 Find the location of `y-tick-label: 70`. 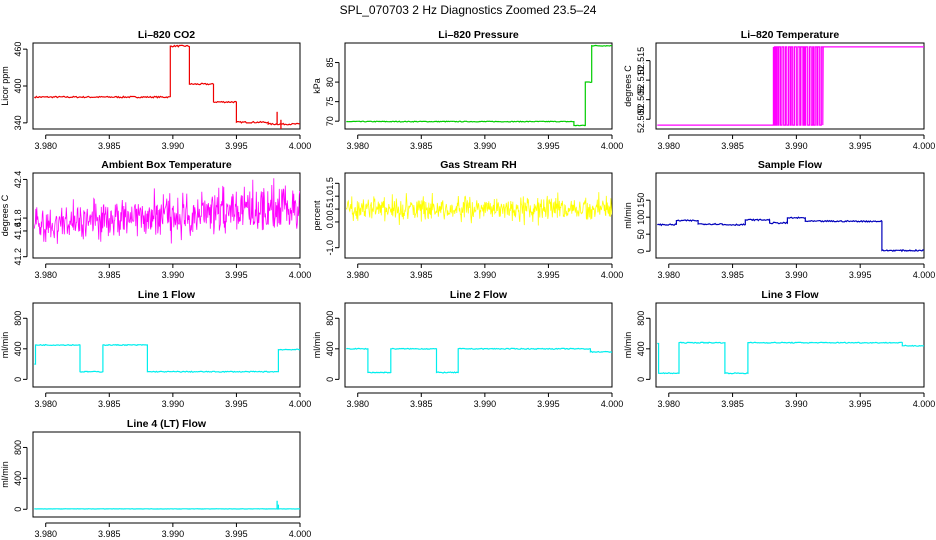

y-tick-label: 70 is located at coordinates (330, 121).